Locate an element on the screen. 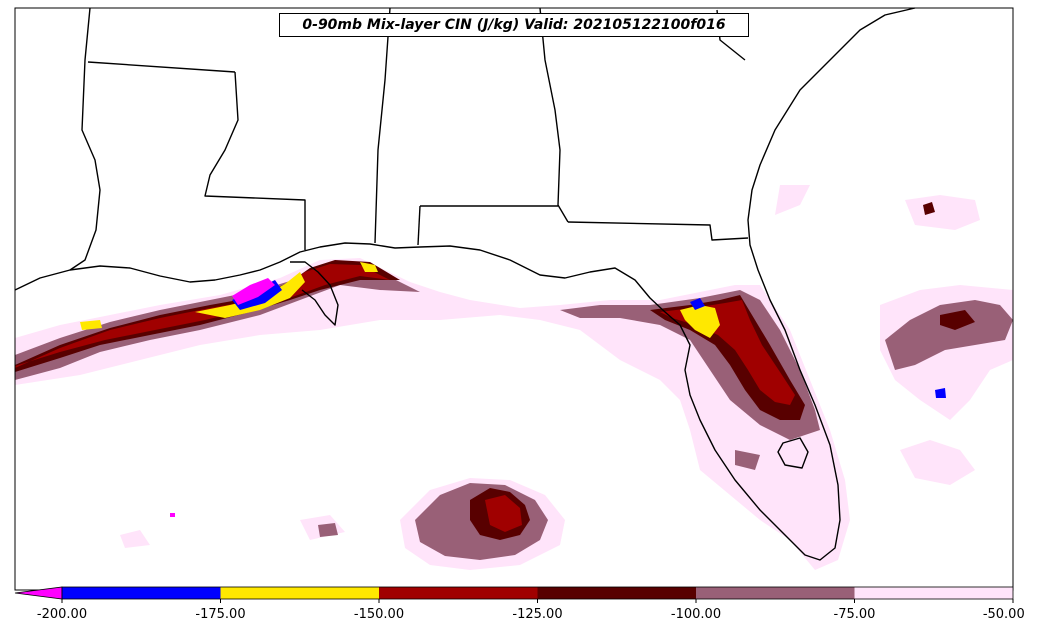 Image resolution: width=1044 pixels, height=633 pixels. colorbar is located at coordinates (514, 594).